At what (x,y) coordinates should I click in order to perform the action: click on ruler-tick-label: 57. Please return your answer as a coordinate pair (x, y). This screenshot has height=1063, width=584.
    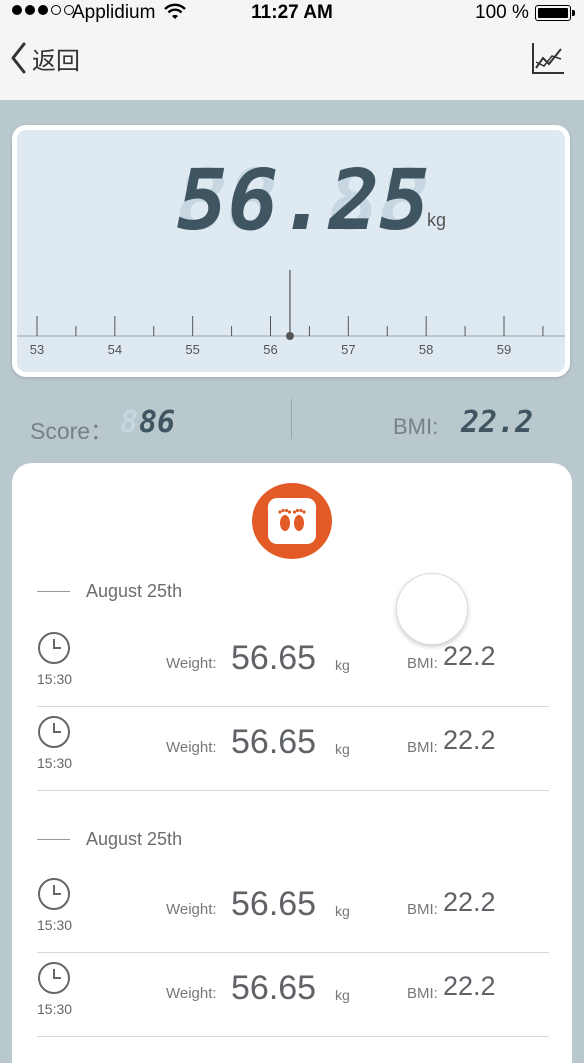
    Looking at the image, I should click on (348, 349).